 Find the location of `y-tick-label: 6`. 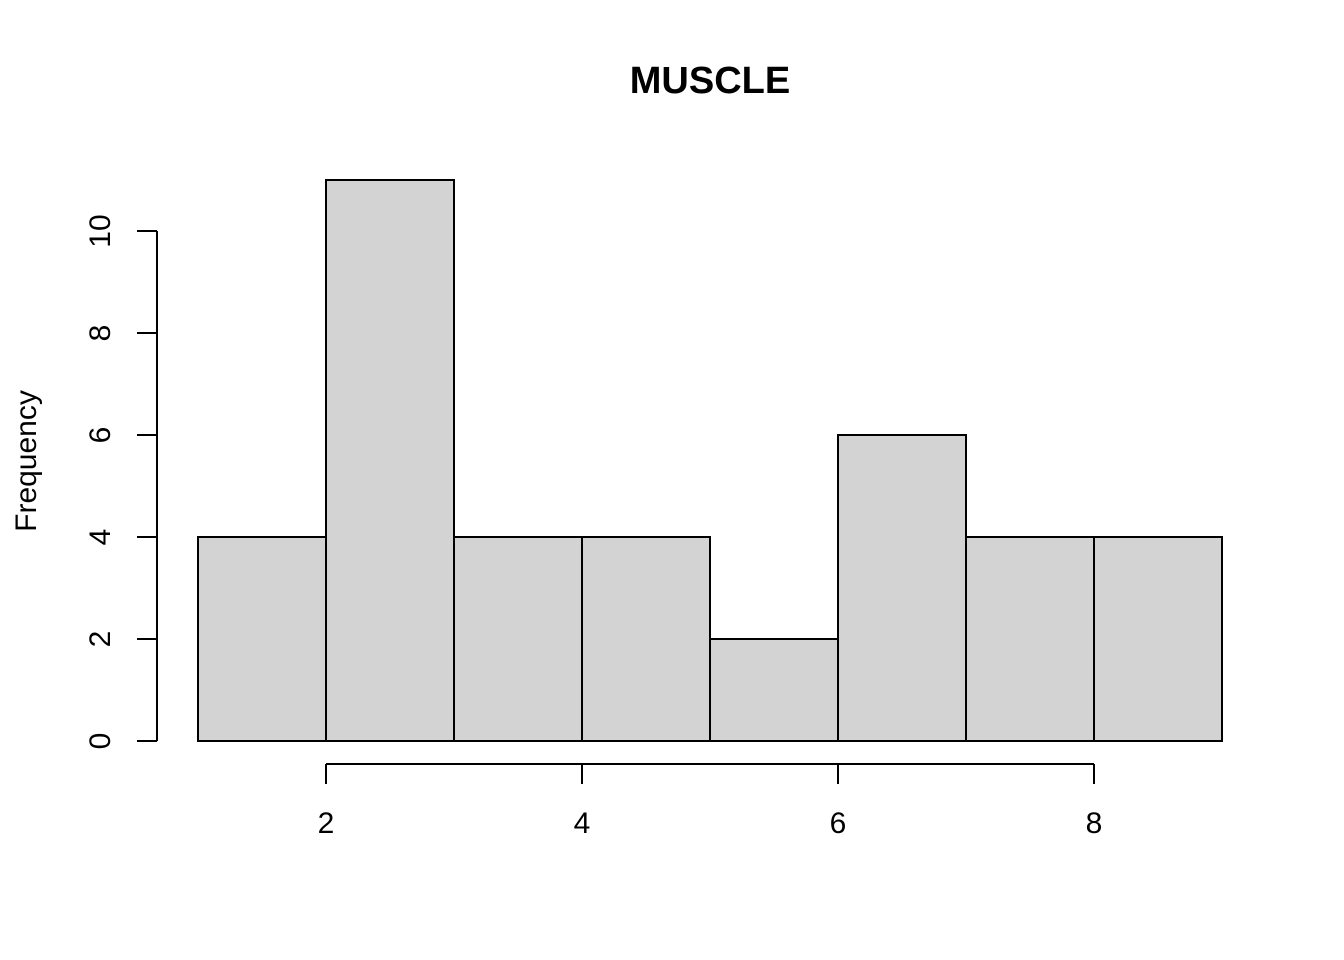

y-tick-label: 6 is located at coordinates (100, 435).